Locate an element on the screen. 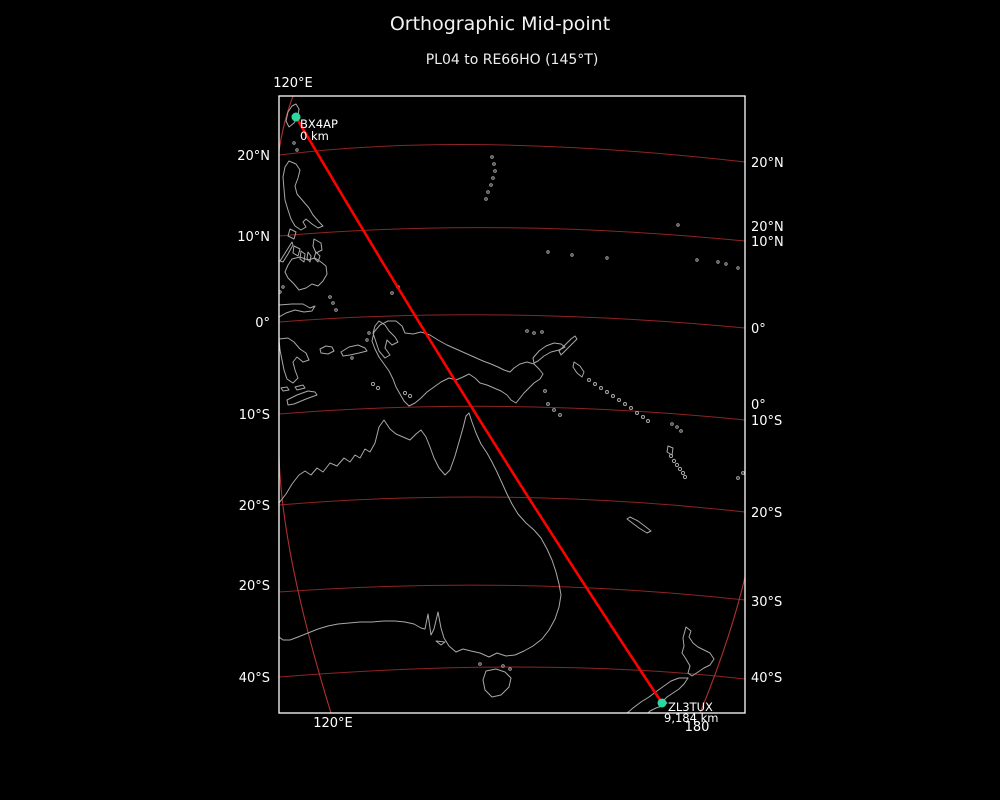  axis-label-right-0: 20°N is located at coordinates (767, 163).